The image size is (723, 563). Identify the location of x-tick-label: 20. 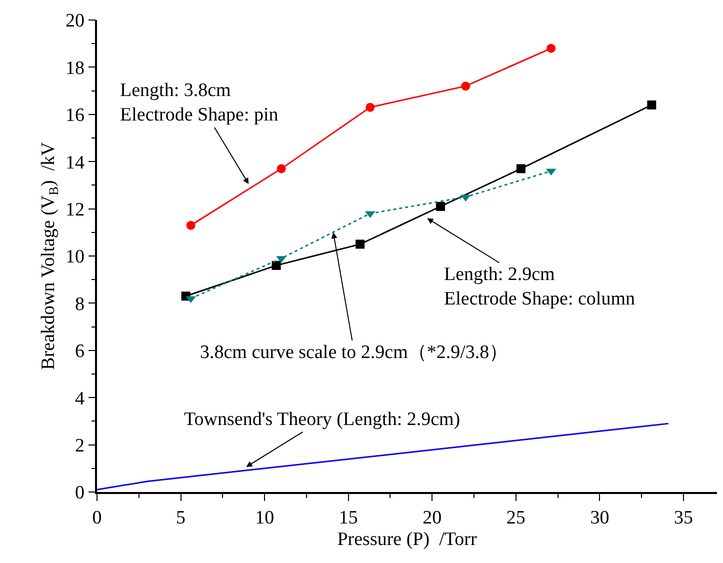
(432, 518).